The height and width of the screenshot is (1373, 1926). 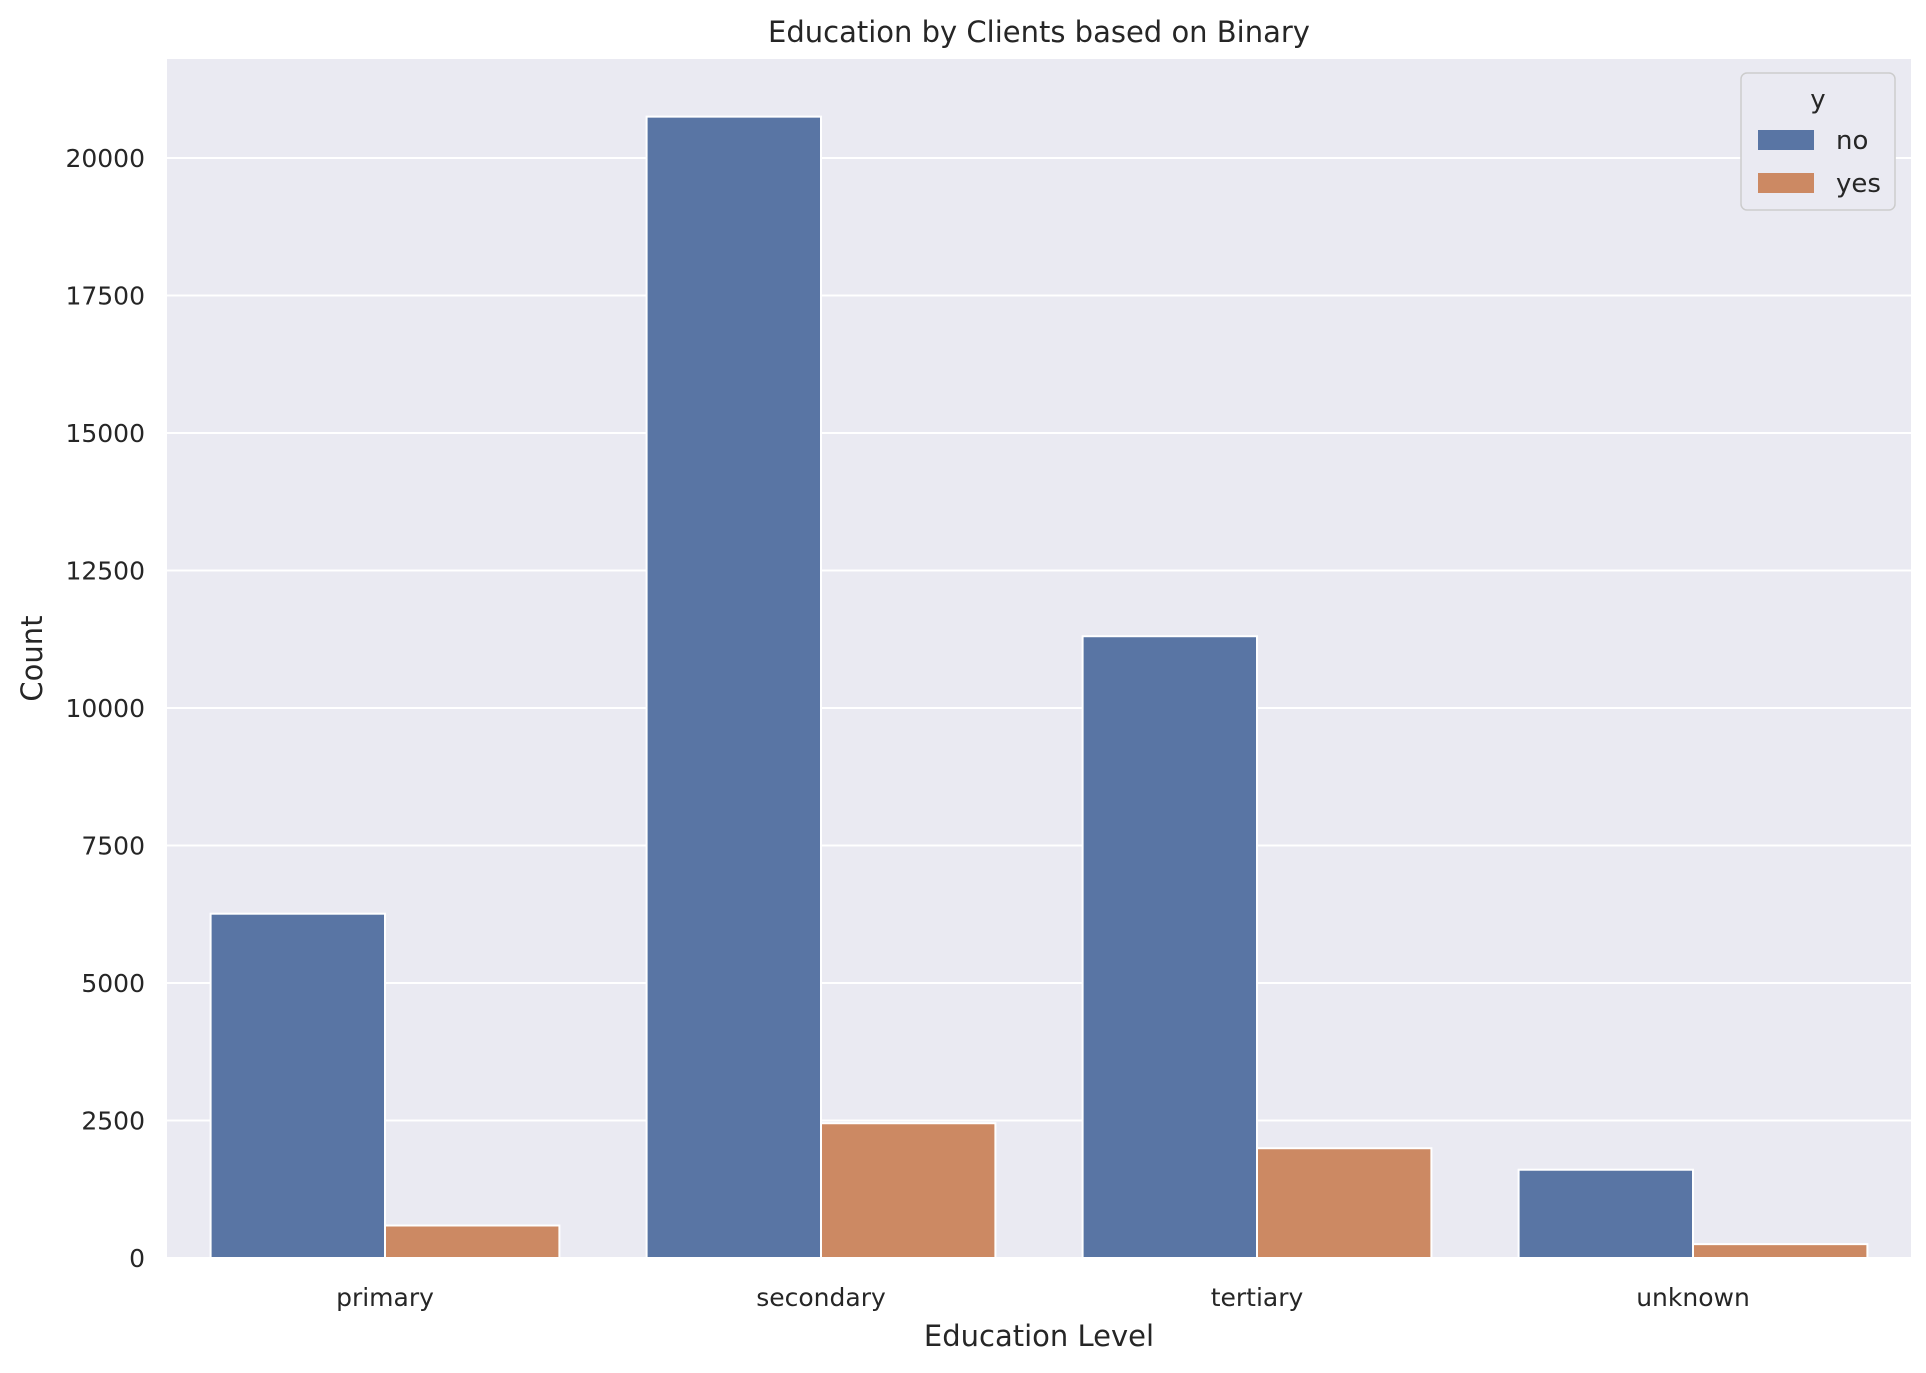 I want to click on bar-yes-primary, so click(x=472, y=1241).